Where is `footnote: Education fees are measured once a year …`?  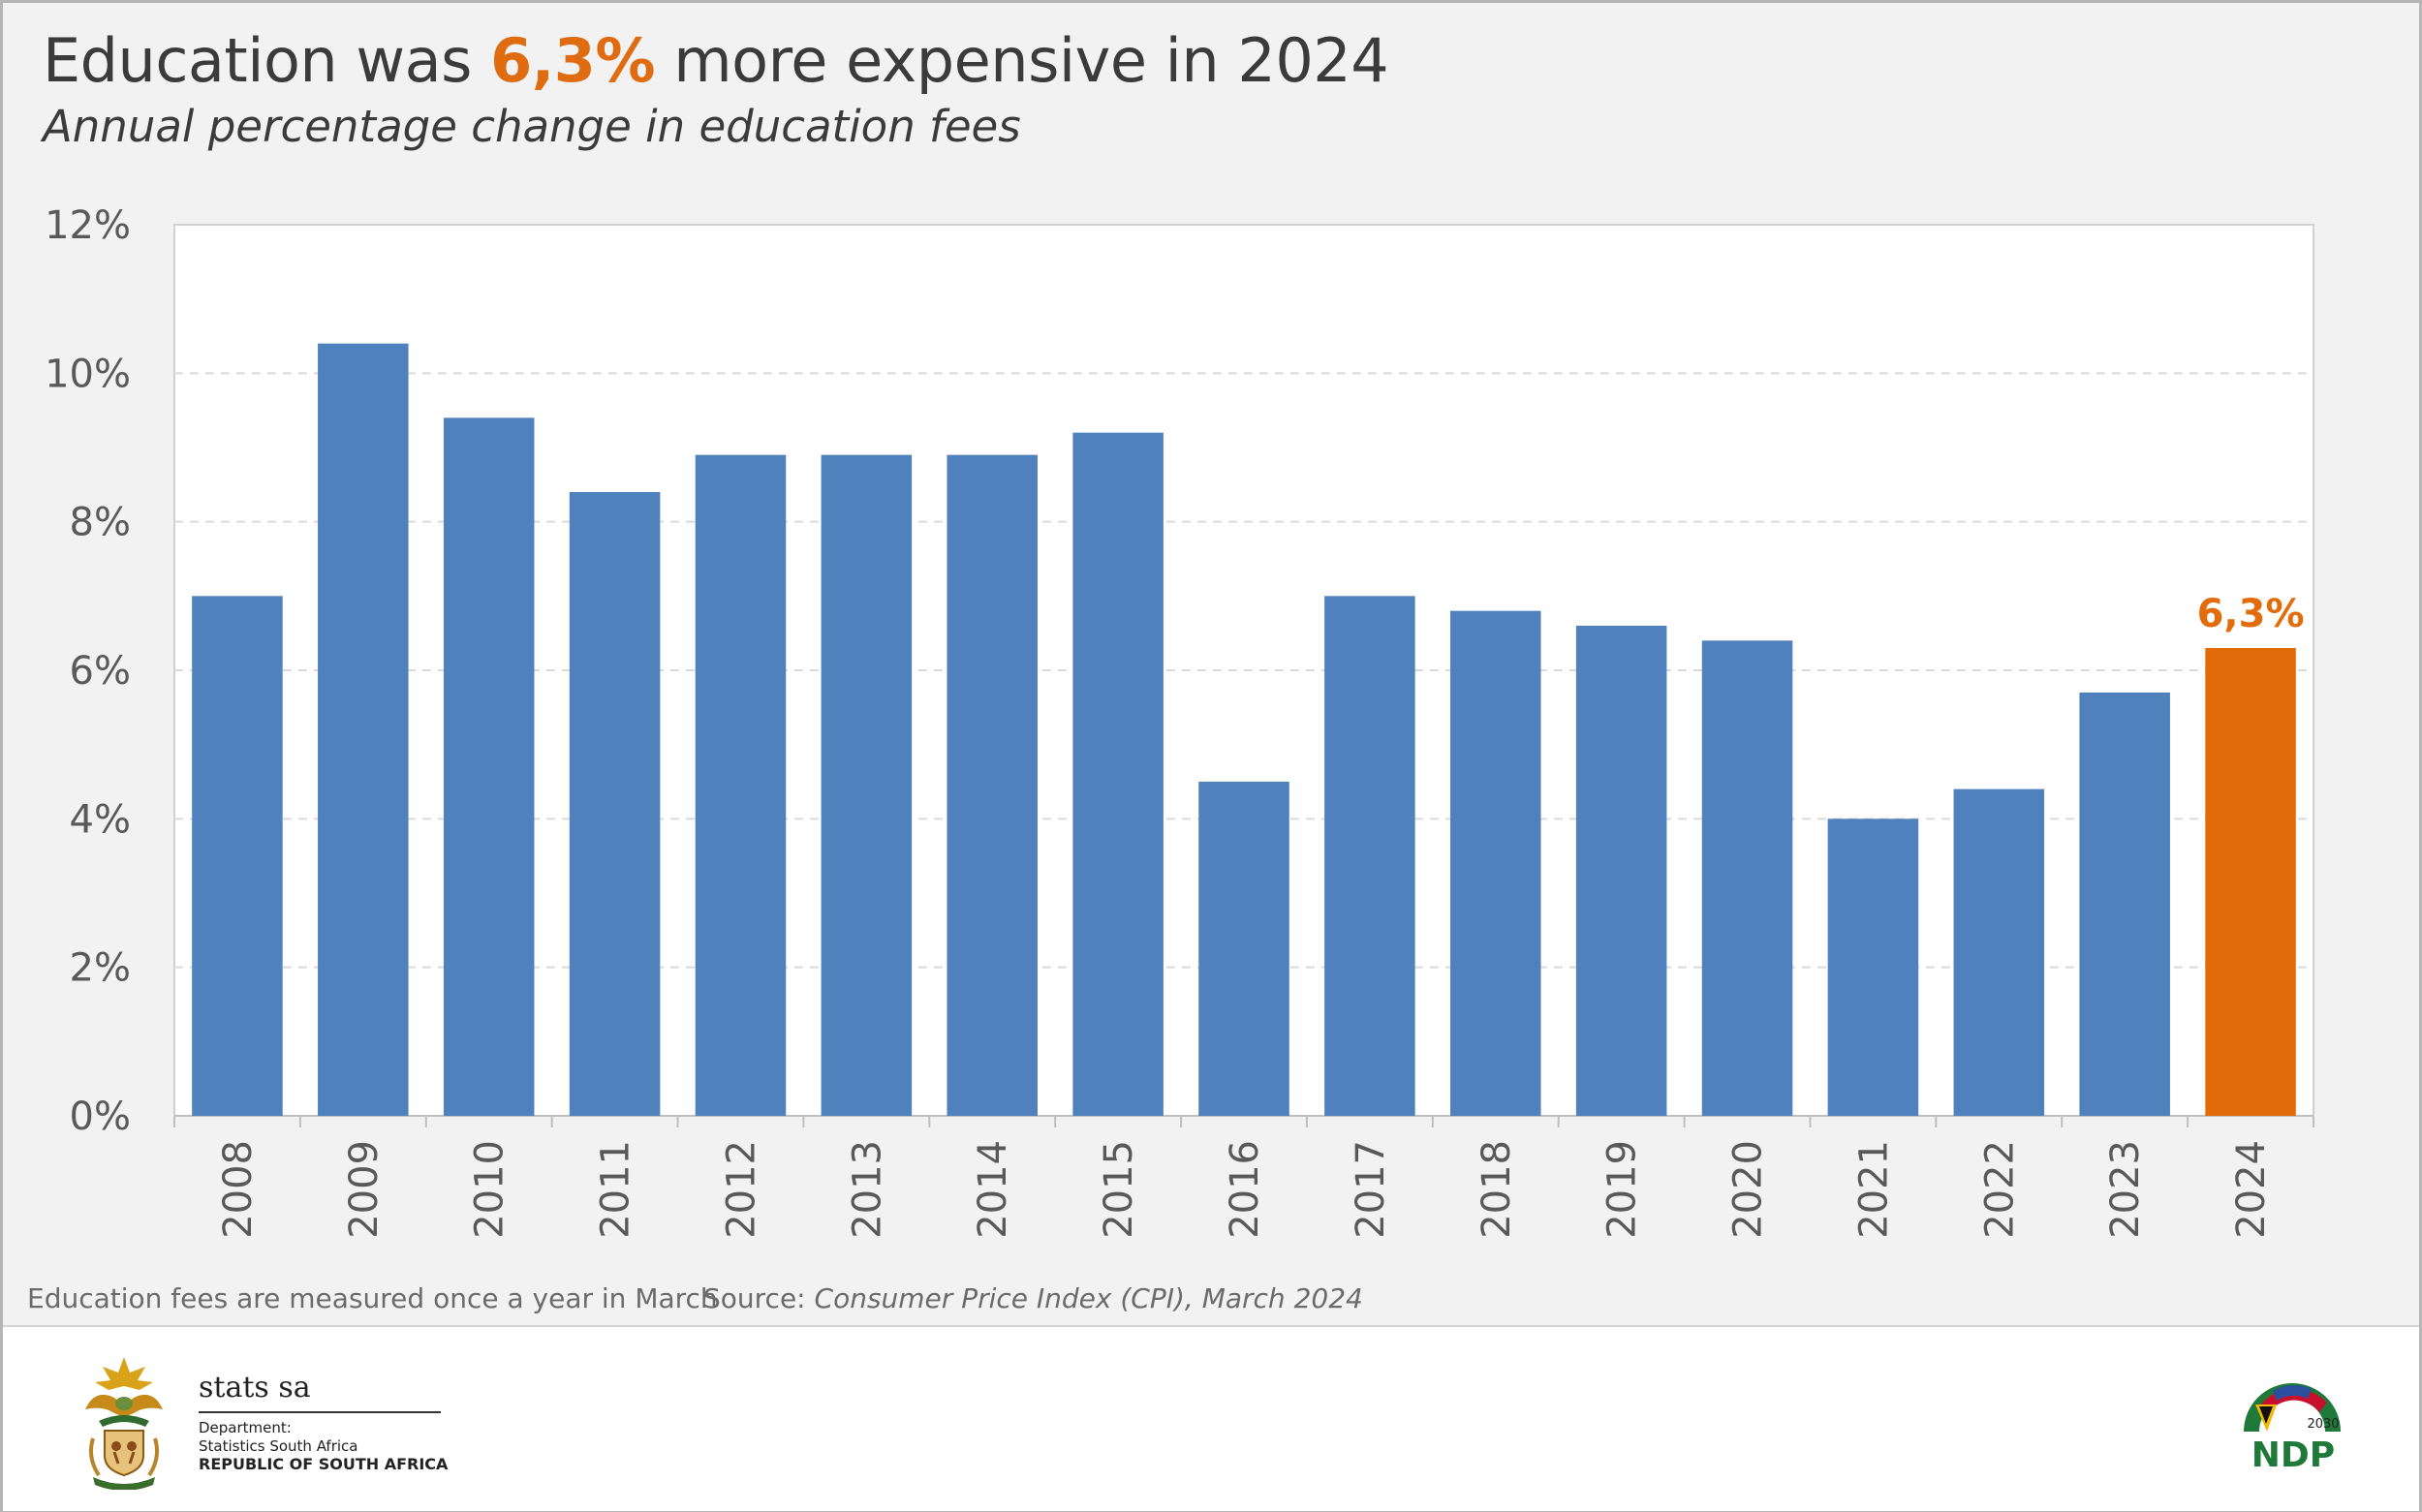 footnote: Education fees are measured once a year … is located at coordinates (372, 1298).